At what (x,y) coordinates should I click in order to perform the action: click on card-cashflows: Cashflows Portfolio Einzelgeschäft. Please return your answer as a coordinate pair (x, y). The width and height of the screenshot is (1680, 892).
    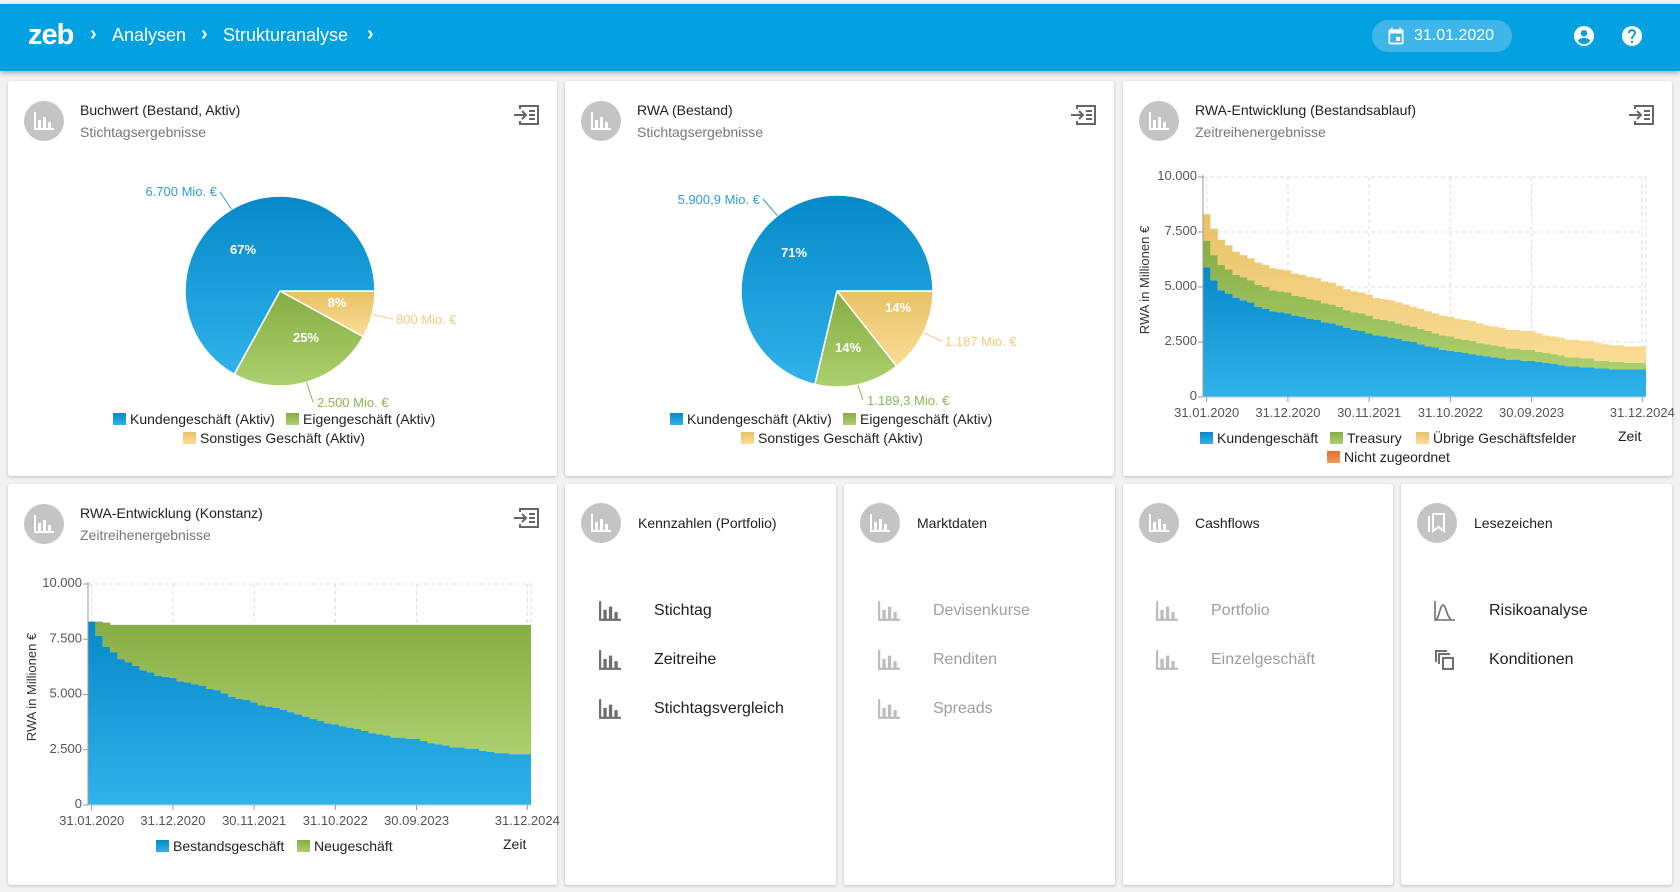
    Looking at the image, I should click on (1258, 684).